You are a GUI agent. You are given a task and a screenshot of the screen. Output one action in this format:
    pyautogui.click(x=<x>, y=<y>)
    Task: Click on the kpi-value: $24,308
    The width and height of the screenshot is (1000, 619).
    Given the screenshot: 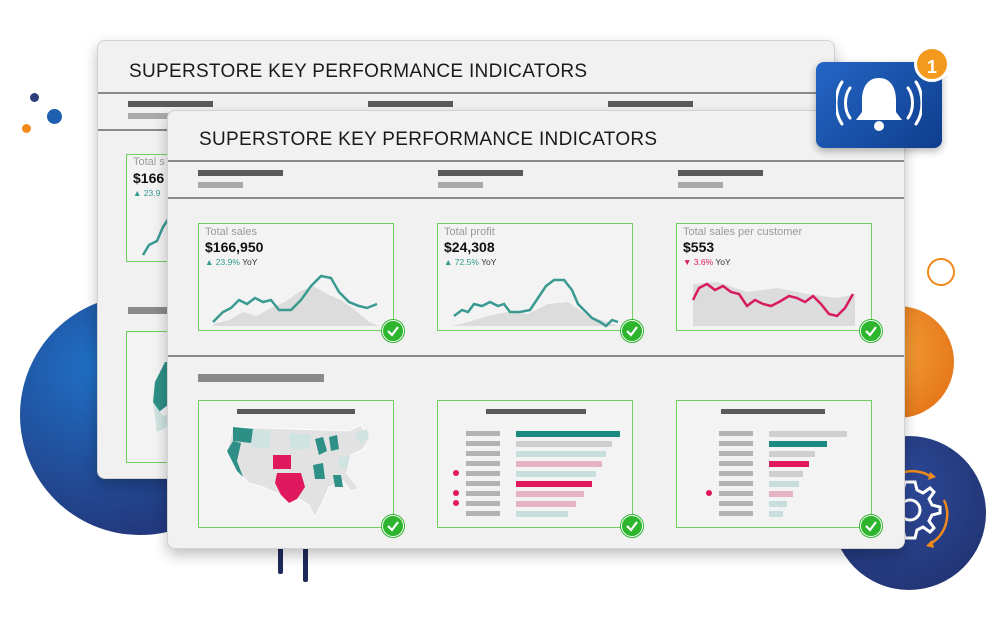 What is the action you would take?
    pyautogui.click(x=469, y=247)
    